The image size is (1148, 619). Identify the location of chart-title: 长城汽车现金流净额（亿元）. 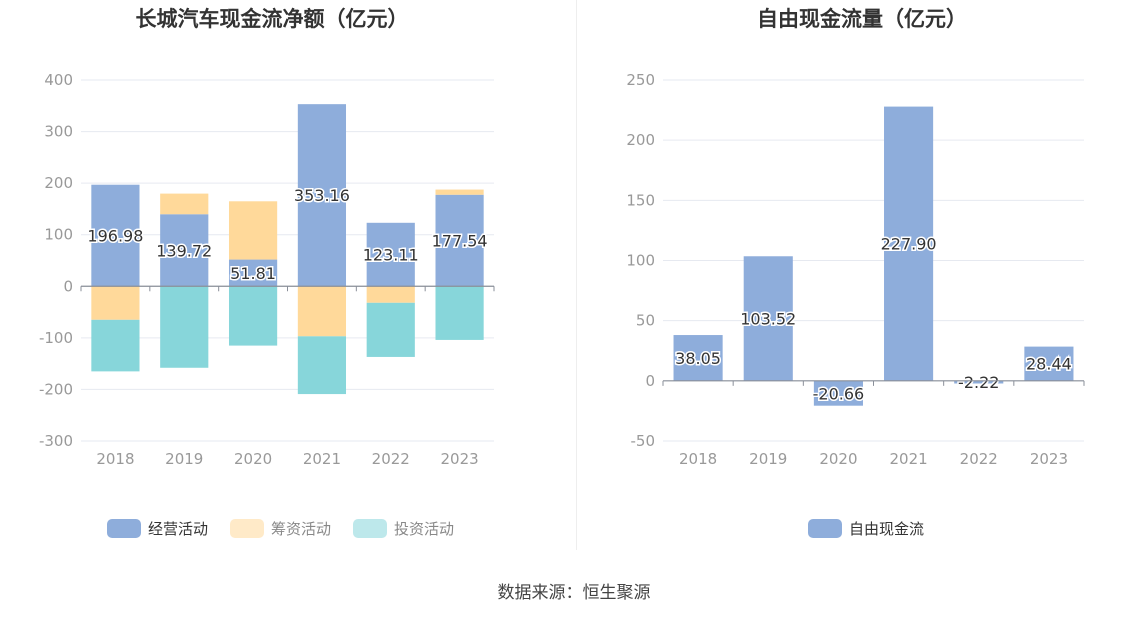
(272, 19).